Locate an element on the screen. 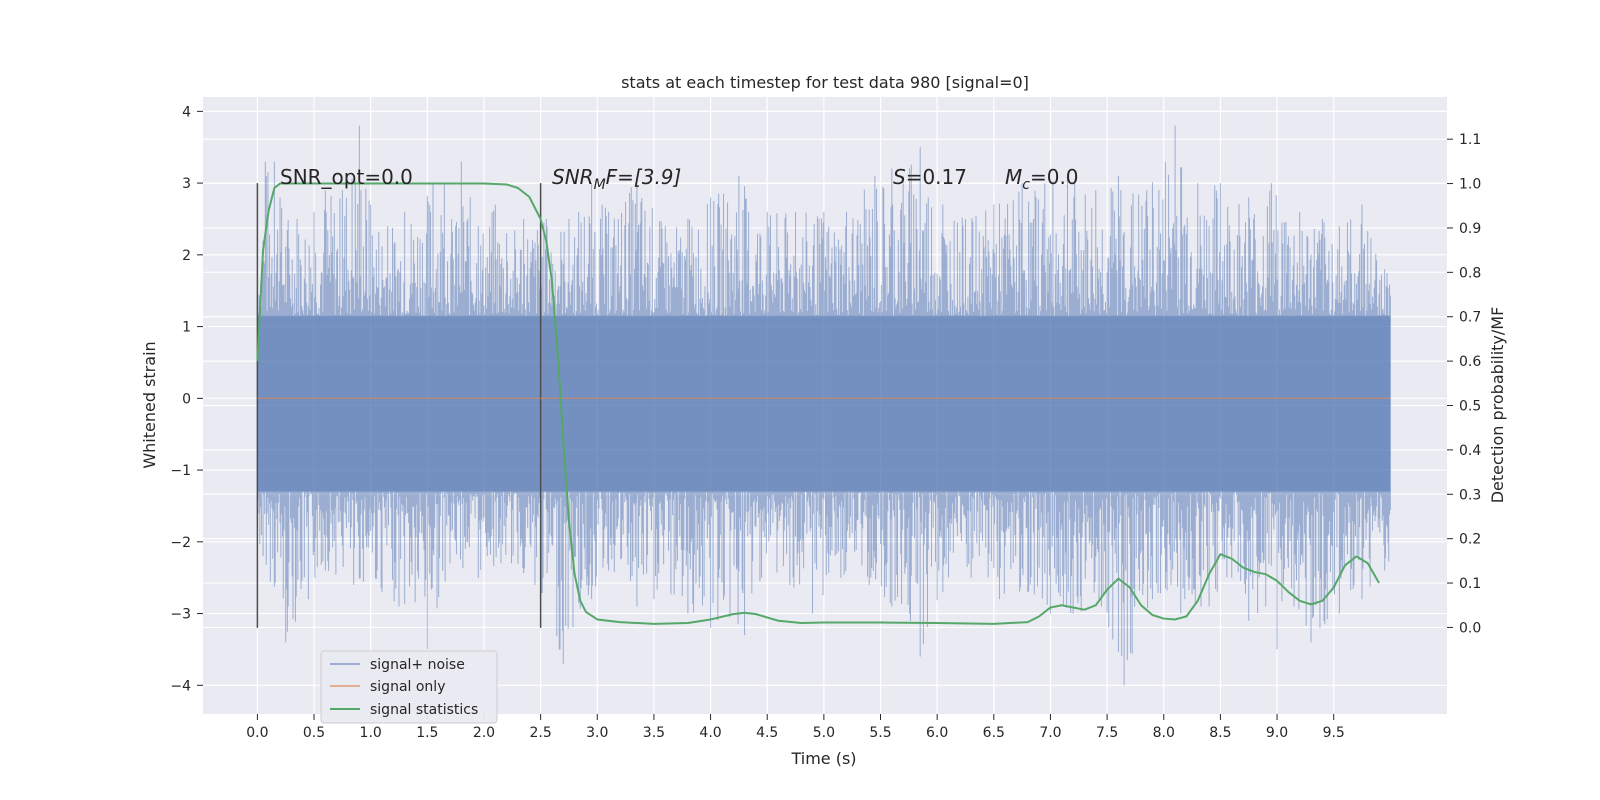  s-var: S is located at coordinates (899, 177).